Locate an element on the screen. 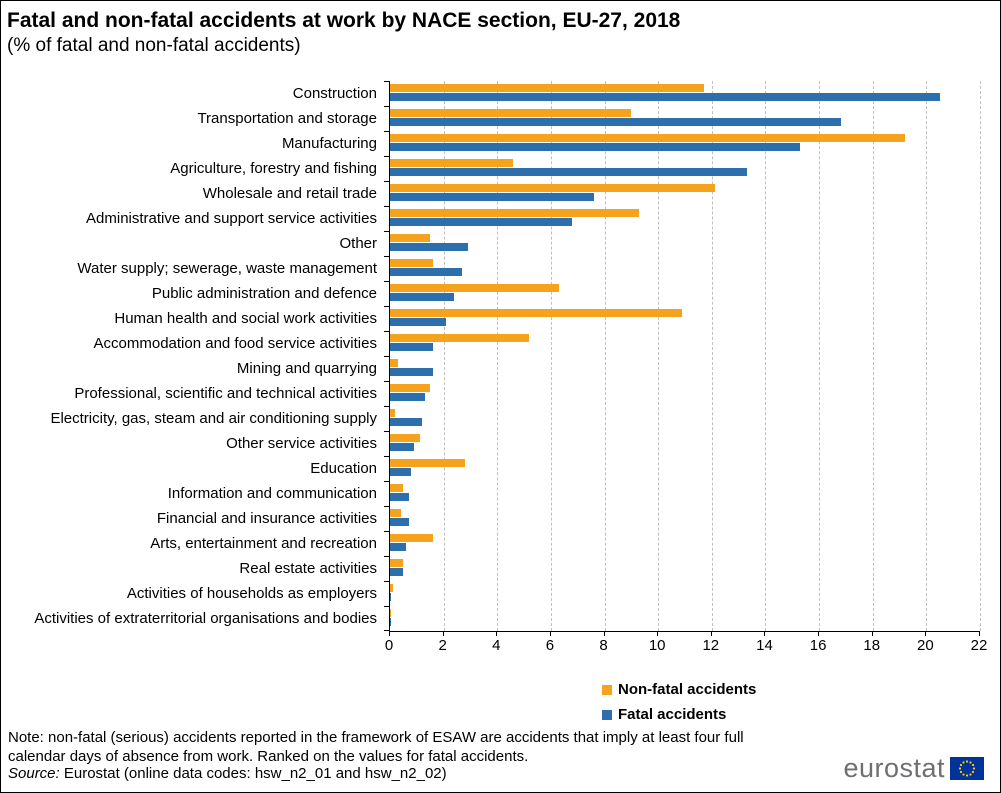  legend-item-fatal: Fatal accidents is located at coordinates (679, 714).